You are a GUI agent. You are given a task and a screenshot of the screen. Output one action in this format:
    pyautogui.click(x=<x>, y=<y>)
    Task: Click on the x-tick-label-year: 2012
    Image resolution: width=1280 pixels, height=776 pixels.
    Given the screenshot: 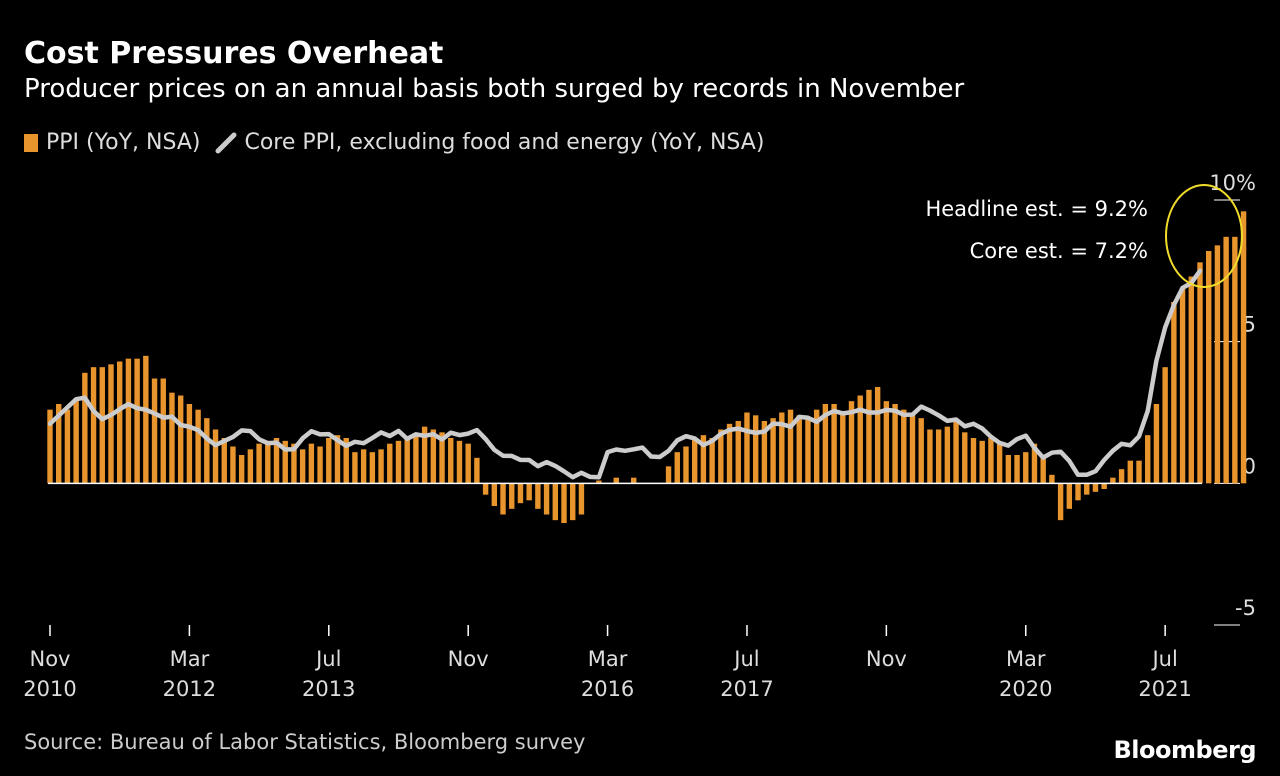 What is the action you would take?
    pyautogui.click(x=189, y=689)
    